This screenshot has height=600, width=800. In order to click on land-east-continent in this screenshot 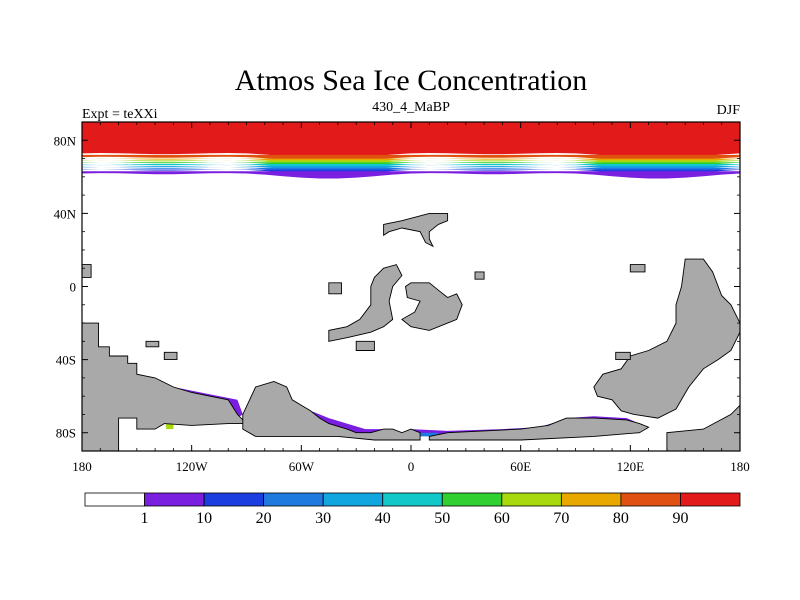, I will do `click(667, 355)`.